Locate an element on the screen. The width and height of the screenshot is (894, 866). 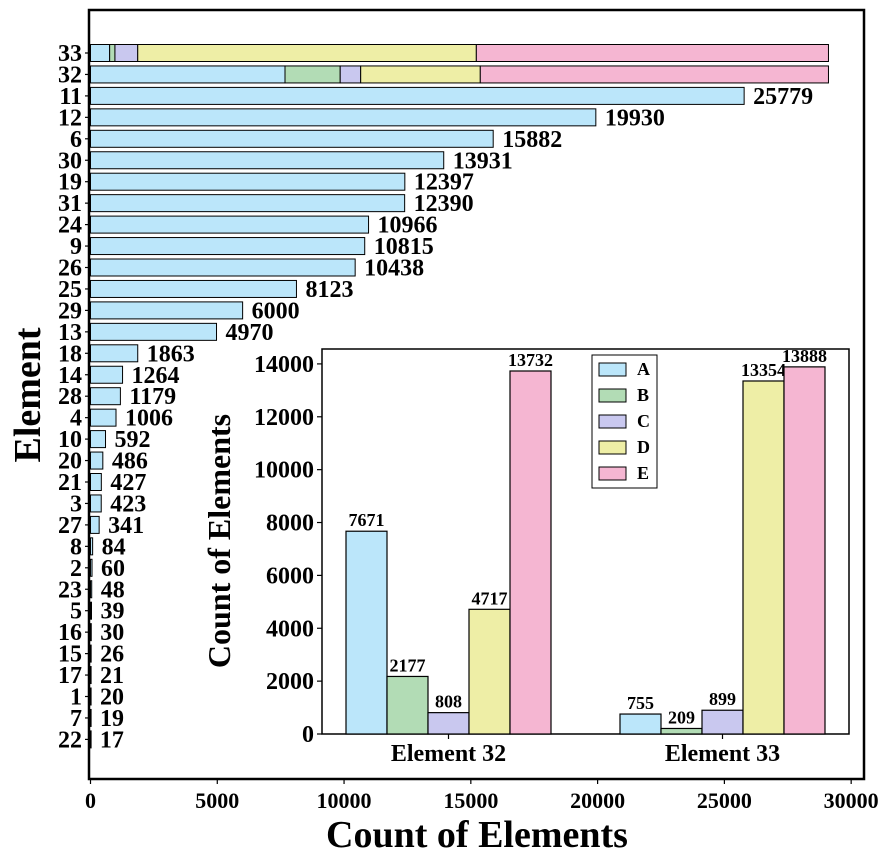
xtick-label-5000: 5000 is located at coordinates (217, 800).